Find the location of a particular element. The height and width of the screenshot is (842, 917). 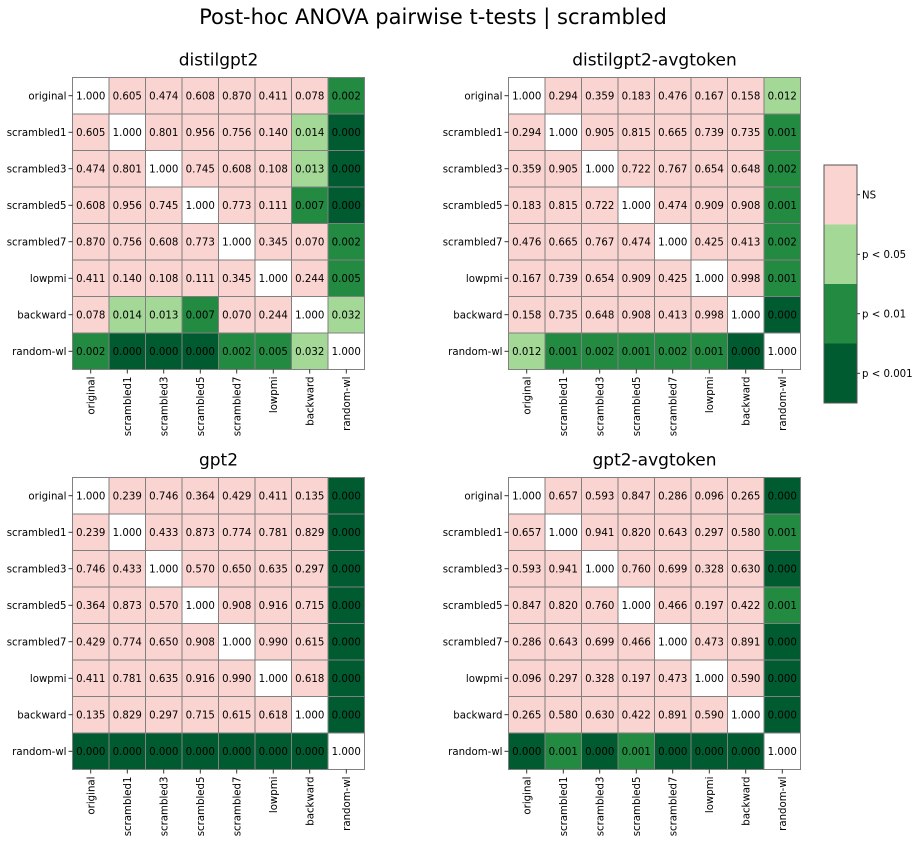

cell-value: 0.781 is located at coordinates (127, 679).